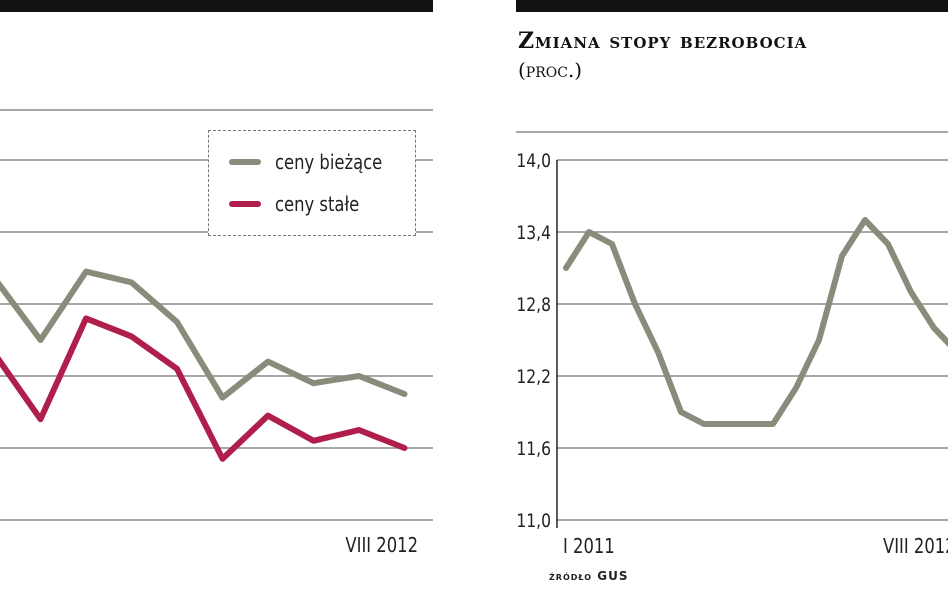 The height and width of the screenshot is (593, 948). I want to click on left-header-bar, so click(216, 6).